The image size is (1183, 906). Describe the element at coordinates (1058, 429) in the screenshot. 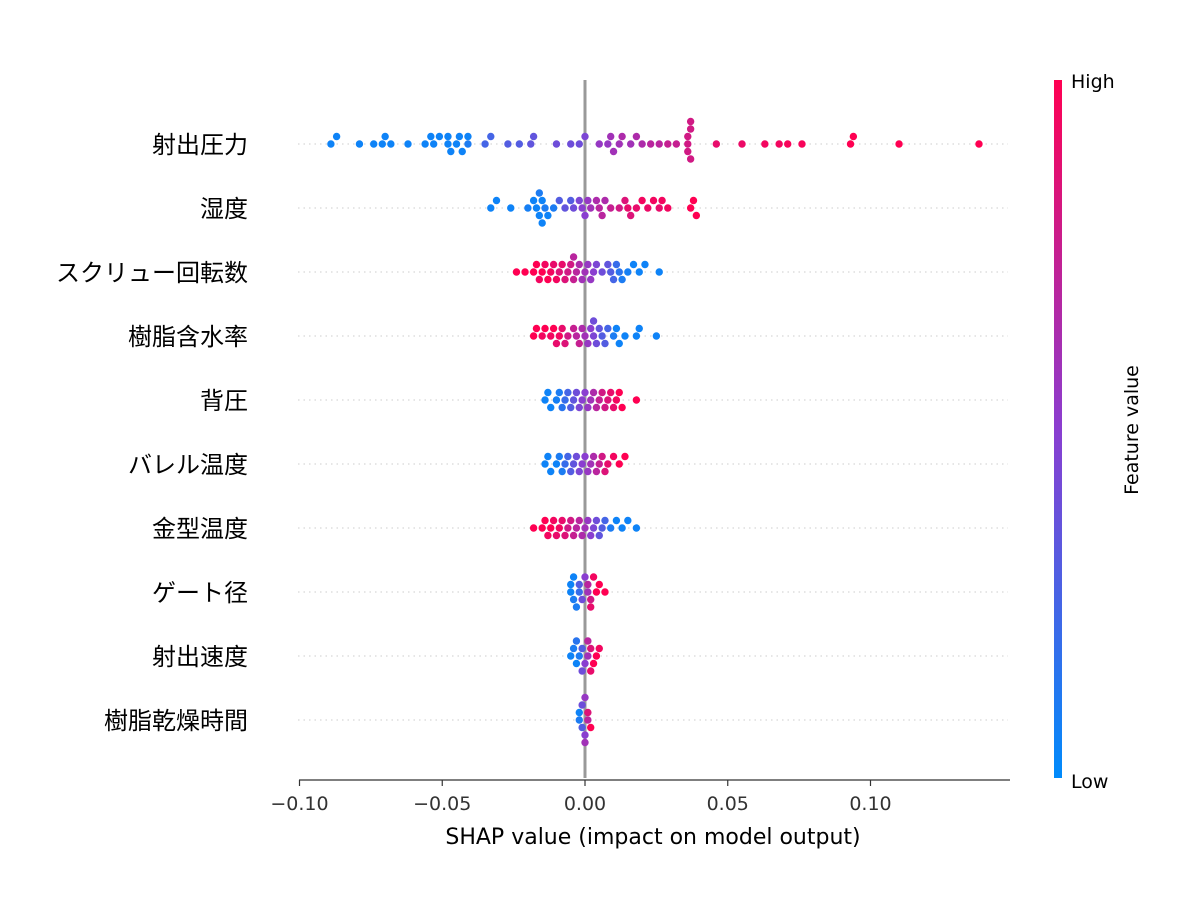

I see `colorbar` at that location.